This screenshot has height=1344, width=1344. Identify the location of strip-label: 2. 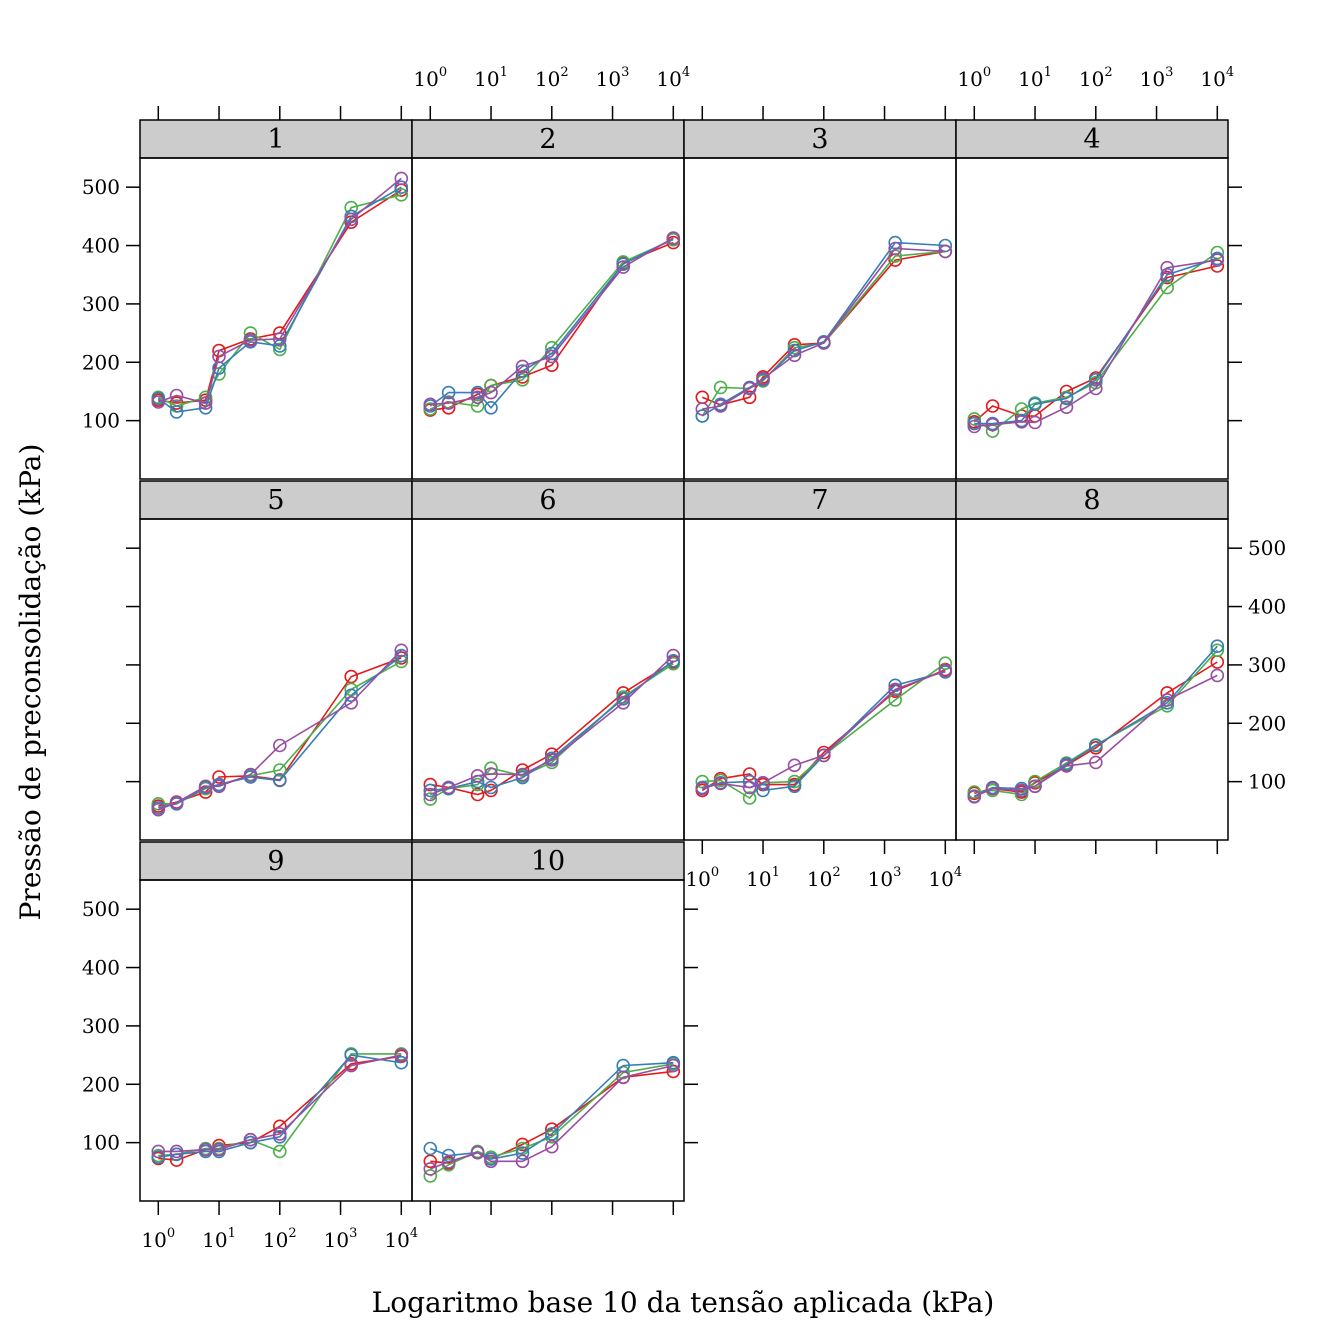
(547, 139).